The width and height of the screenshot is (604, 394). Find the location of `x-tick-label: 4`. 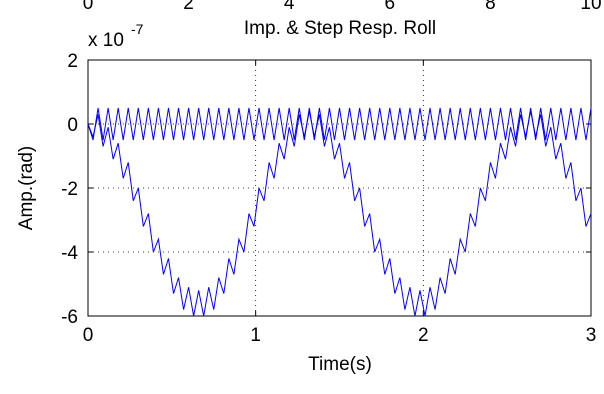

x-tick-label: 4 is located at coordinates (289, 7).